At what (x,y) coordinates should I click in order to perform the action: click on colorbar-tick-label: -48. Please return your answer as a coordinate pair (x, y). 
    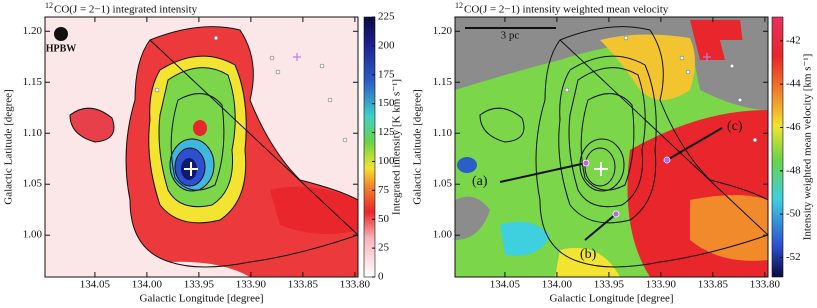
    Looking at the image, I should click on (793, 170).